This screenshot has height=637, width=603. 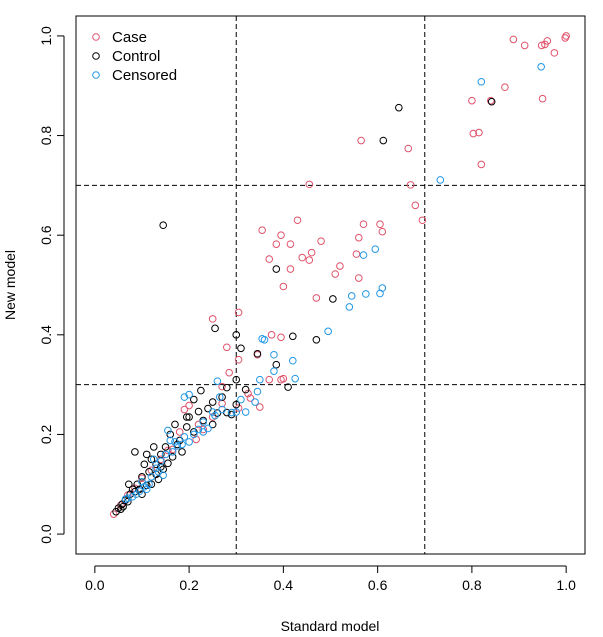 I want to click on legend-censored-label: Censored, so click(x=144, y=75).